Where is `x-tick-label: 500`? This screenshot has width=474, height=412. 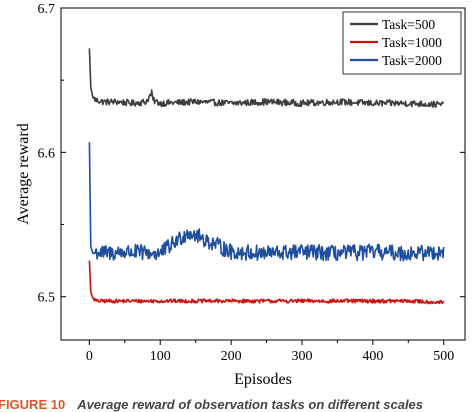
x-tick-label: 500 is located at coordinates (443, 356).